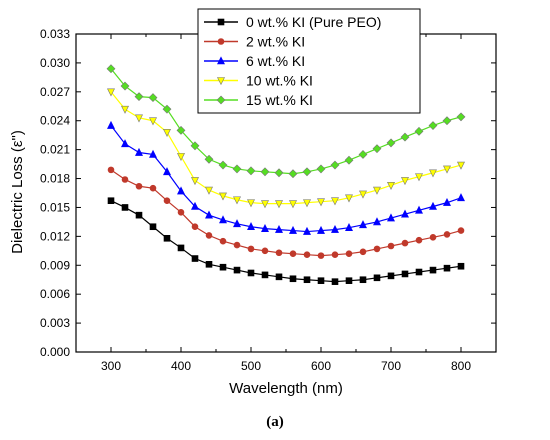  Describe the element at coordinates (55, 150) in the screenshot. I see `y-tick-label: 0.021` at that location.